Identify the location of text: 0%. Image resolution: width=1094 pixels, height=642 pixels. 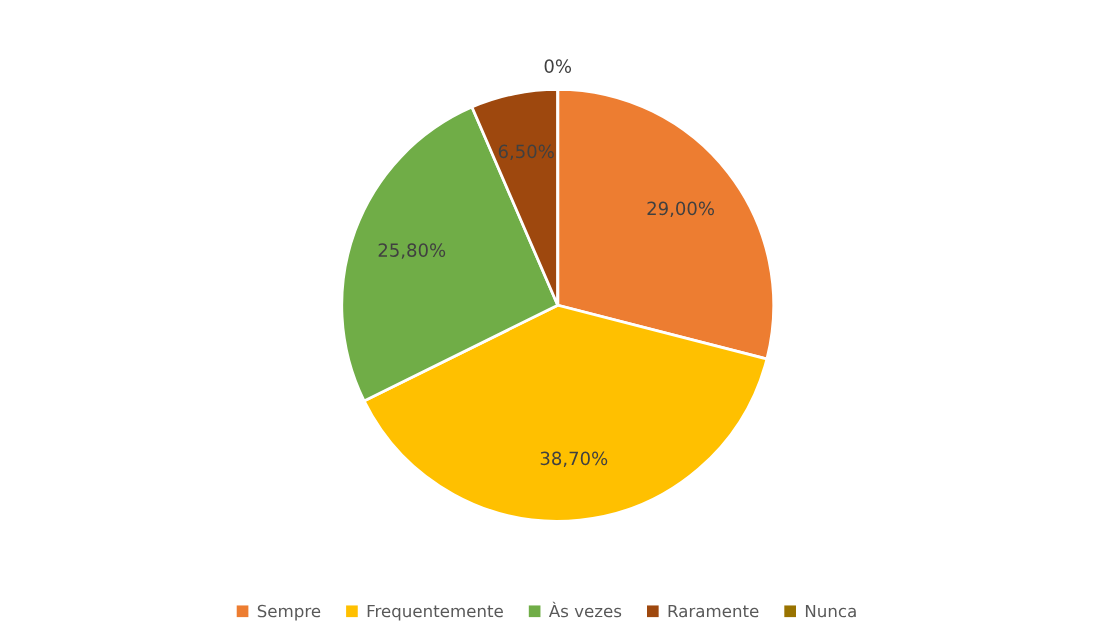
(558, 66).